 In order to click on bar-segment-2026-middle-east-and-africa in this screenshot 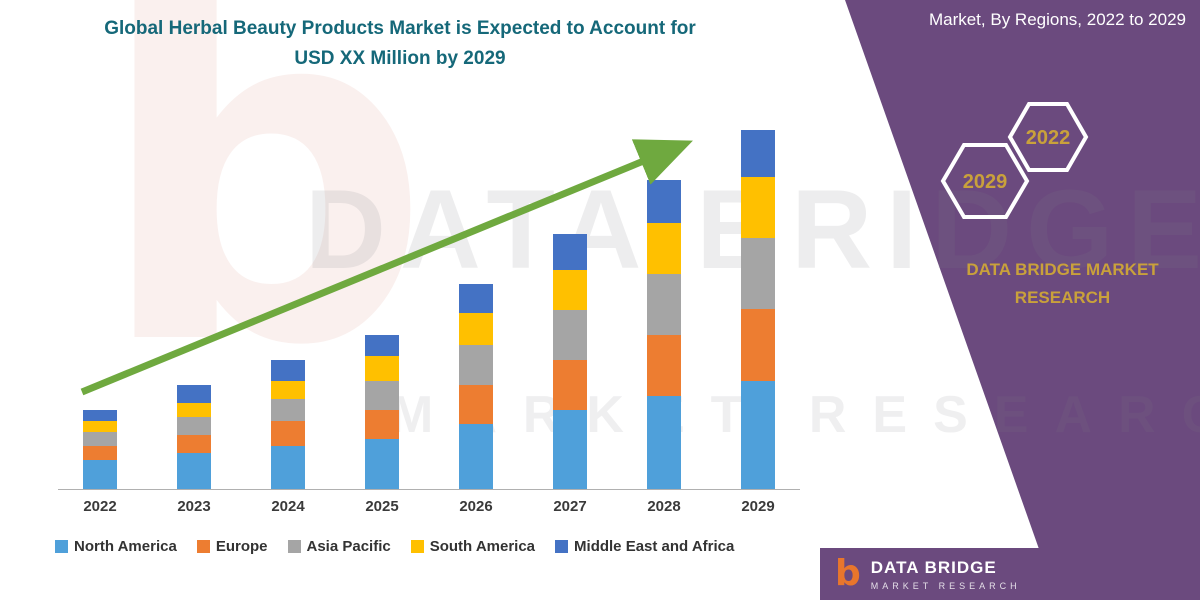, I will do `click(476, 299)`.